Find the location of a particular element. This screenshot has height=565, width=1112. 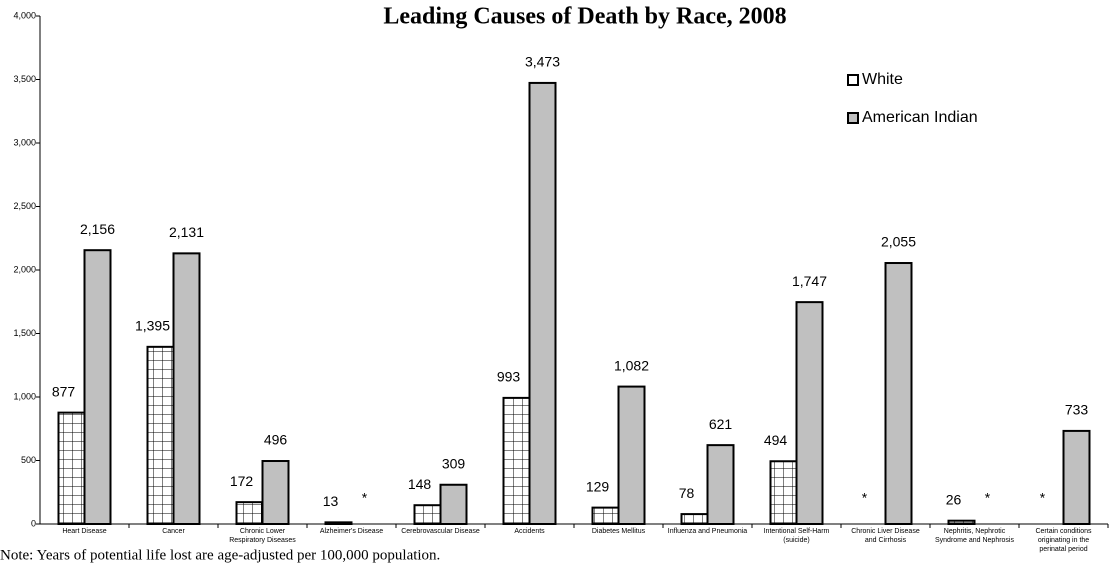

value-label: 877 is located at coordinates (64, 391).